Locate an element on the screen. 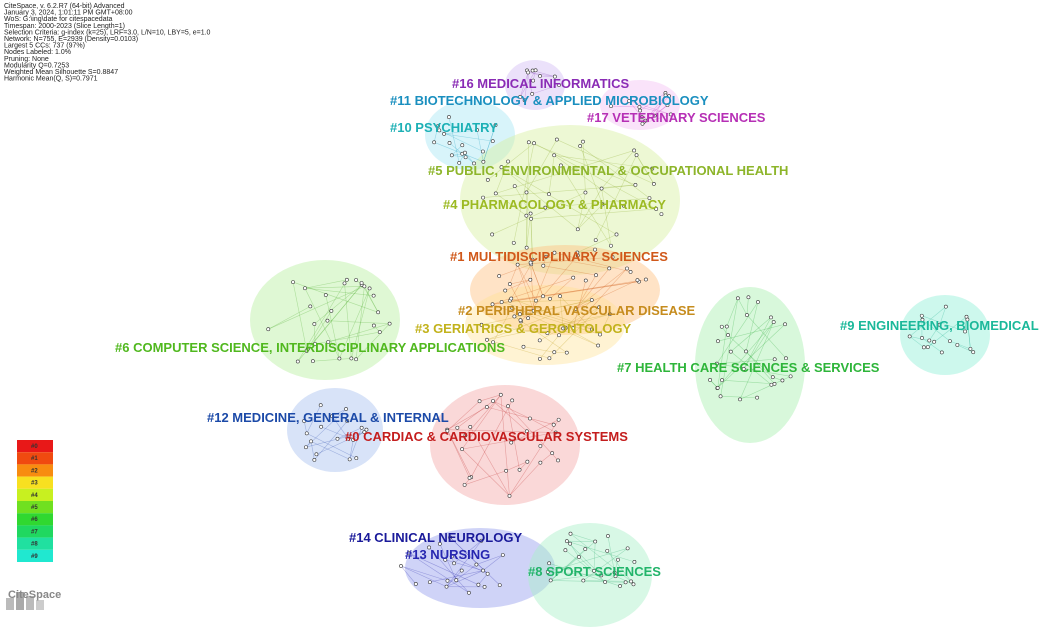 The image size is (1052, 633). cluster-label: #7 HEALTH CARE SCIENCES & SERVICES is located at coordinates (748, 367).